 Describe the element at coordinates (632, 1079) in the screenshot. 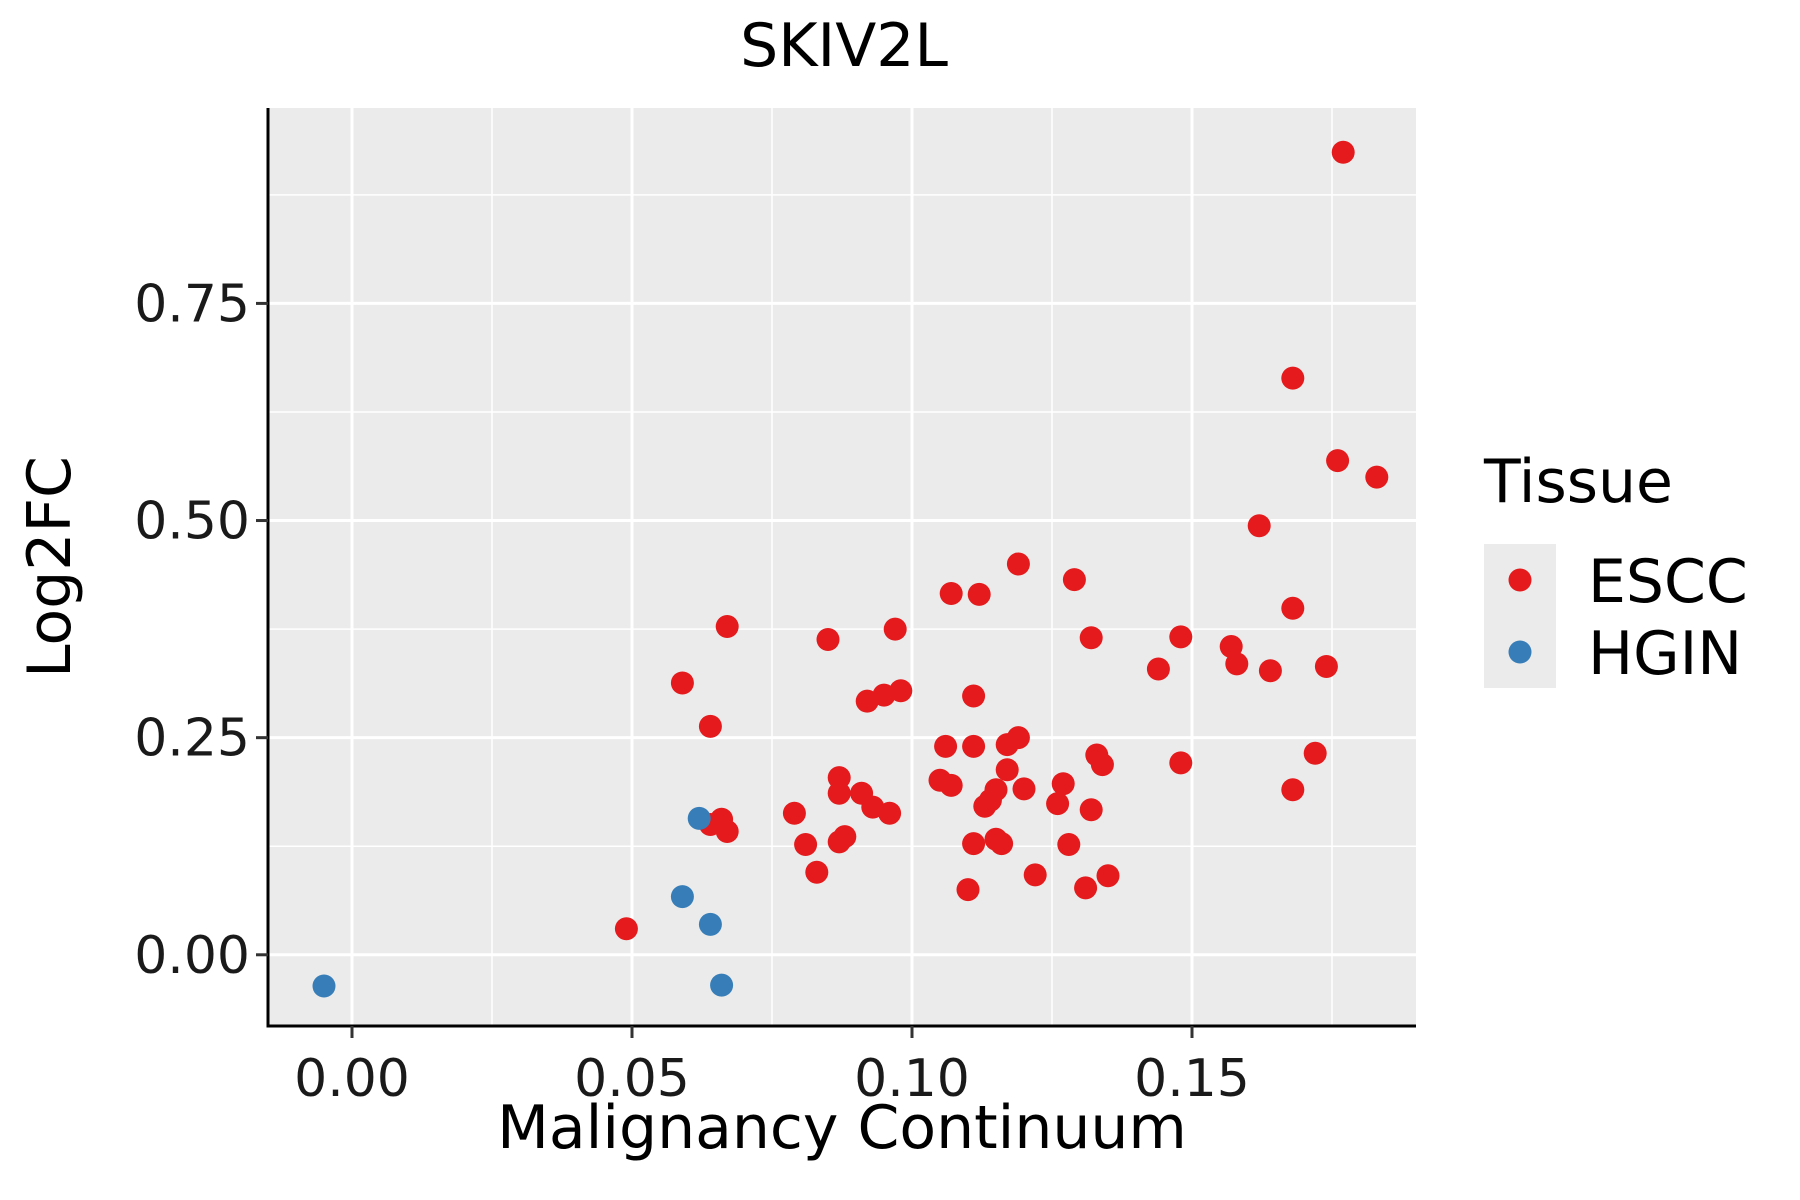

I see `x-tick-label: 0.05` at that location.